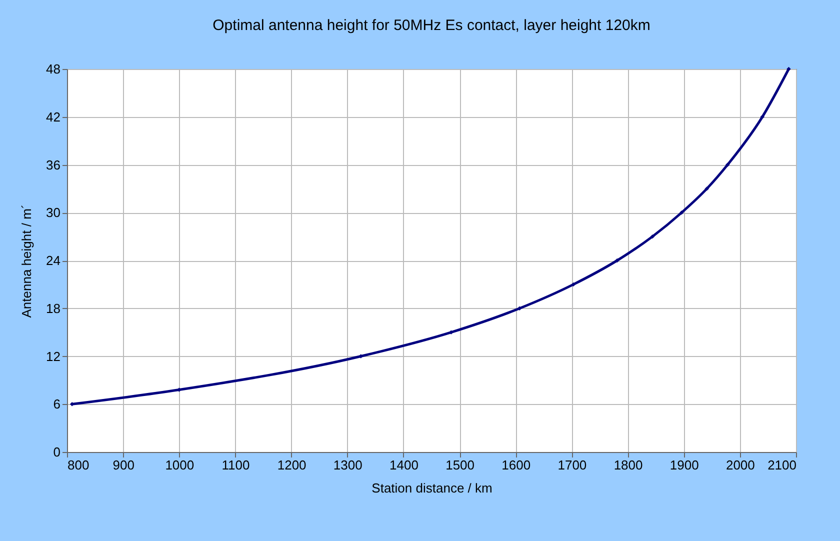  What do you see at coordinates (53, 116) in the screenshot?
I see `y-tick-label: 42` at bounding box center [53, 116].